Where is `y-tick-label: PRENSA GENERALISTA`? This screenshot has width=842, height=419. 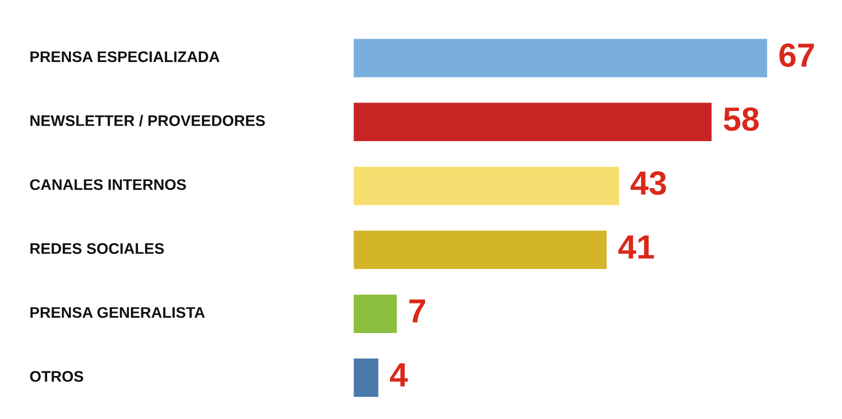 y-tick-label: PRENSA GENERALISTA is located at coordinates (117, 312).